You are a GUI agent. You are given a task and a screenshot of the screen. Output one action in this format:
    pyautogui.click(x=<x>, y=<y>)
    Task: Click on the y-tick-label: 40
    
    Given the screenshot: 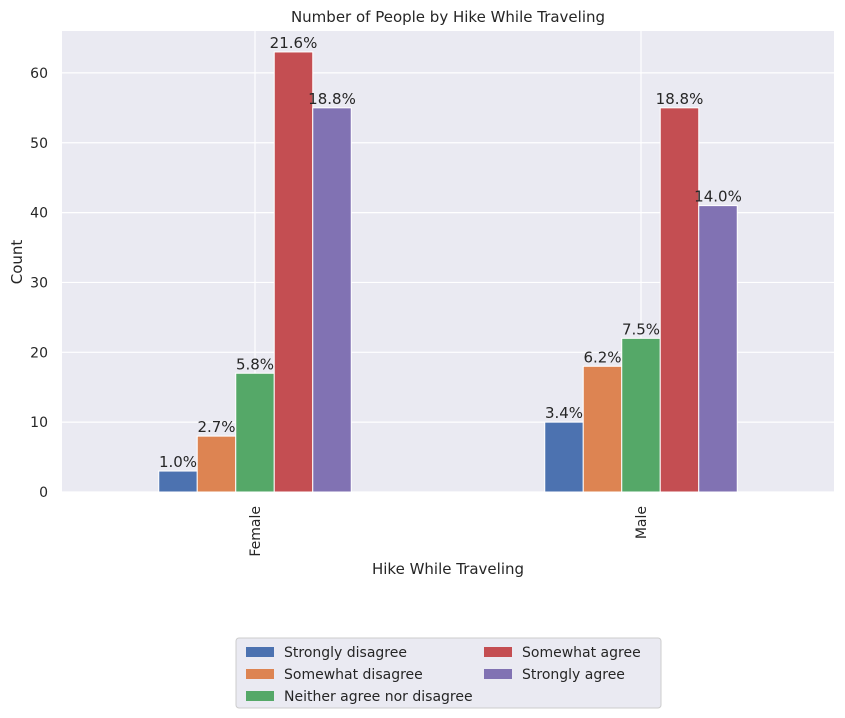 What is the action you would take?
    pyautogui.click(x=39, y=214)
    